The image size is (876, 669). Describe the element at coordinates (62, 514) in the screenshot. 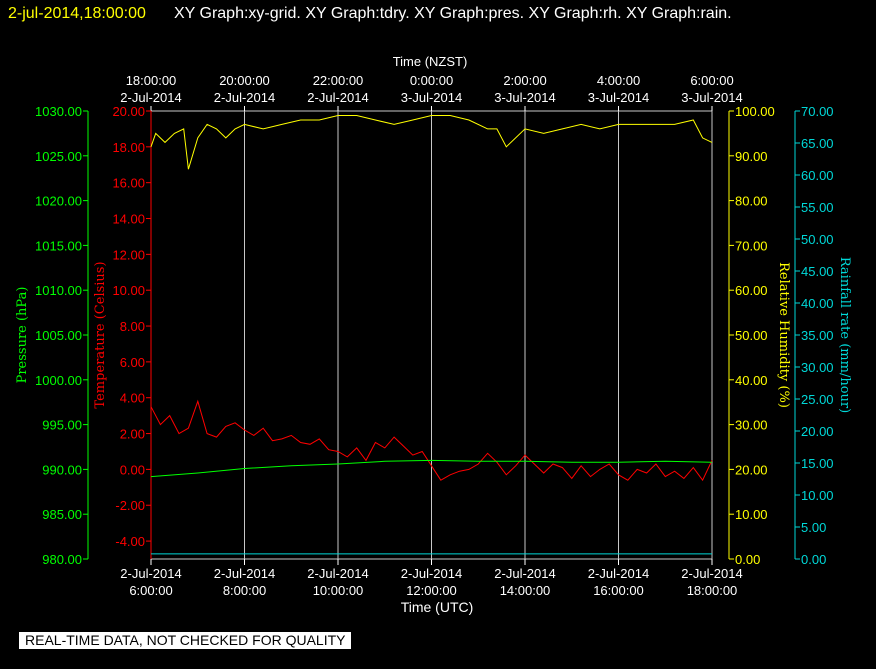

I see `pressure-tick-label: 985.00` at that location.